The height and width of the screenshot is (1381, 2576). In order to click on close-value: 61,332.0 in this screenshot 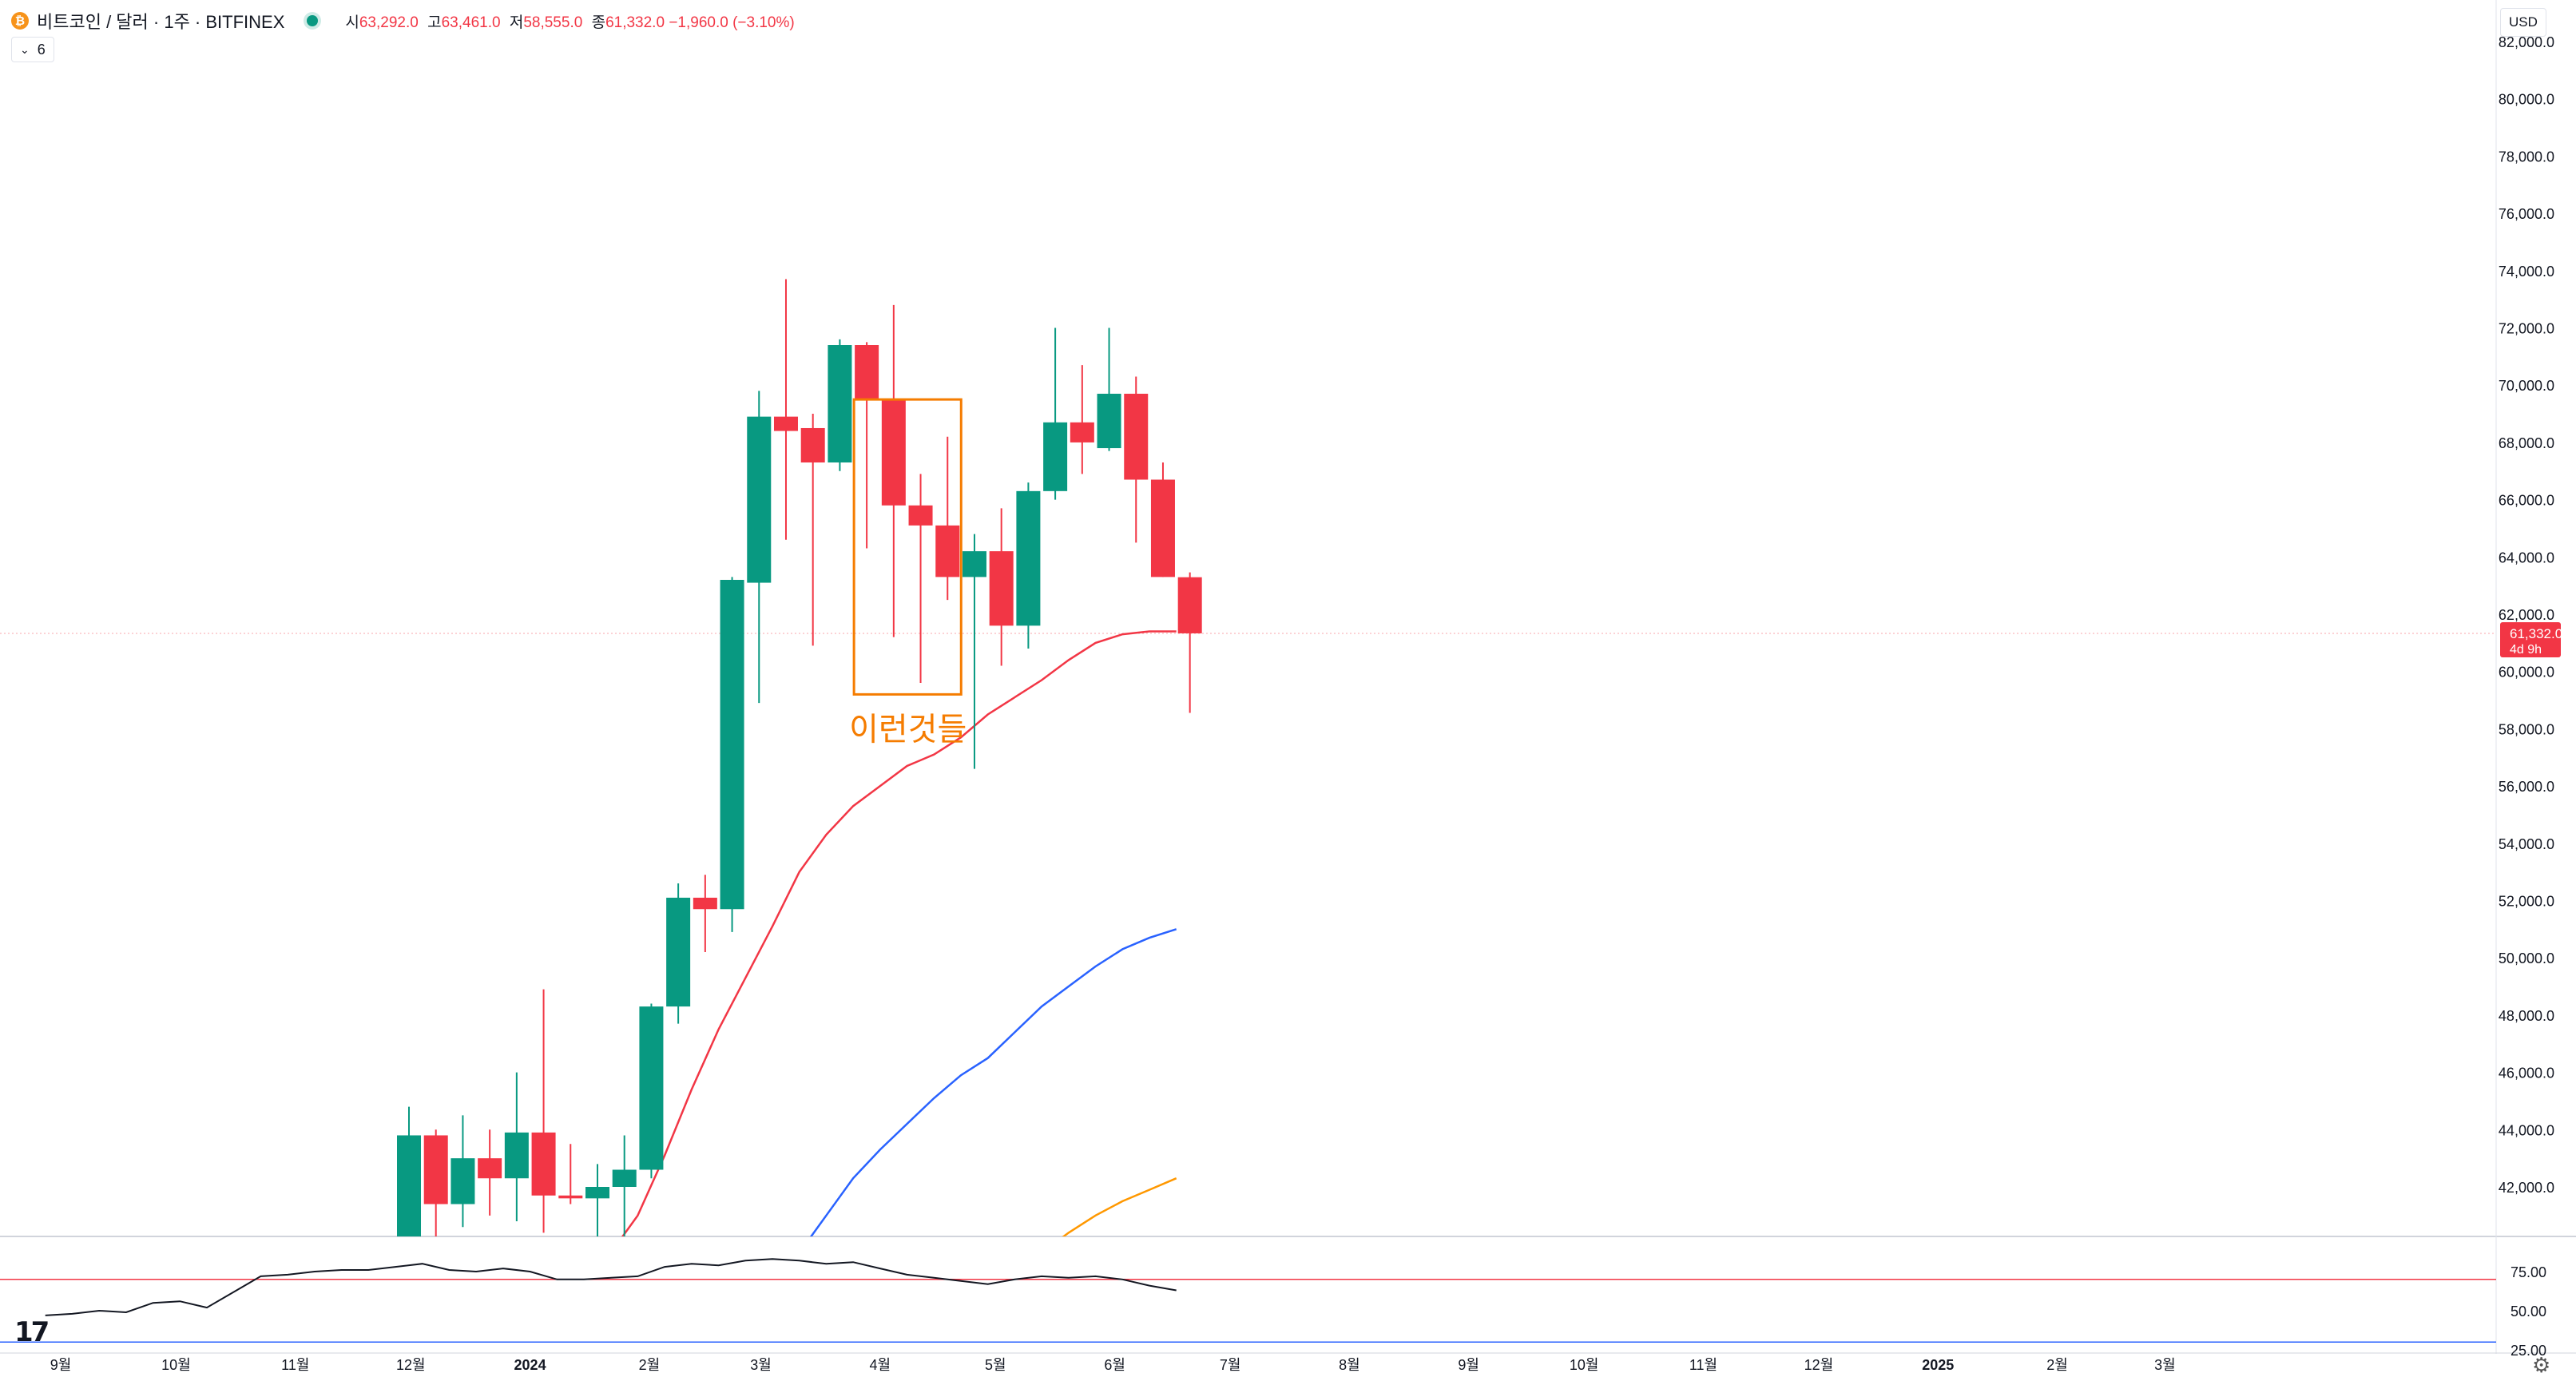, I will do `click(635, 22)`.